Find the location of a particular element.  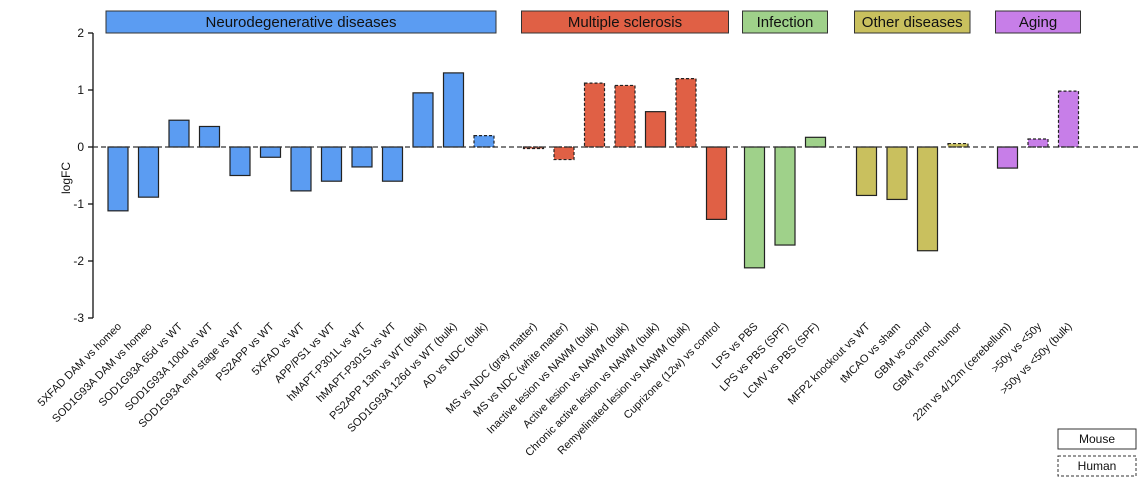

legend-label: Mouse is located at coordinates (1097, 439).